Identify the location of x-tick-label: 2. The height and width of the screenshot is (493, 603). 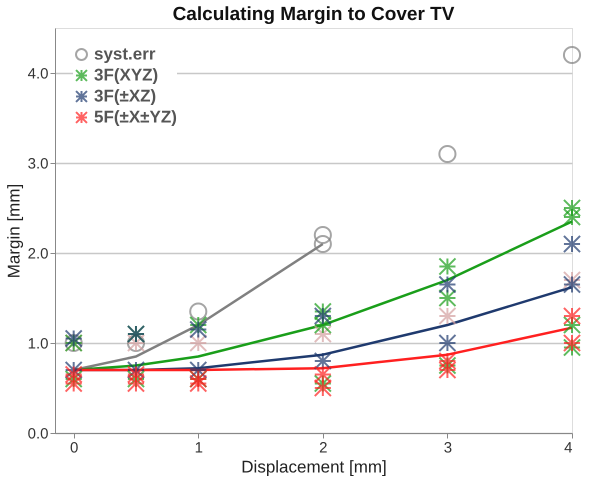
(323, 448).